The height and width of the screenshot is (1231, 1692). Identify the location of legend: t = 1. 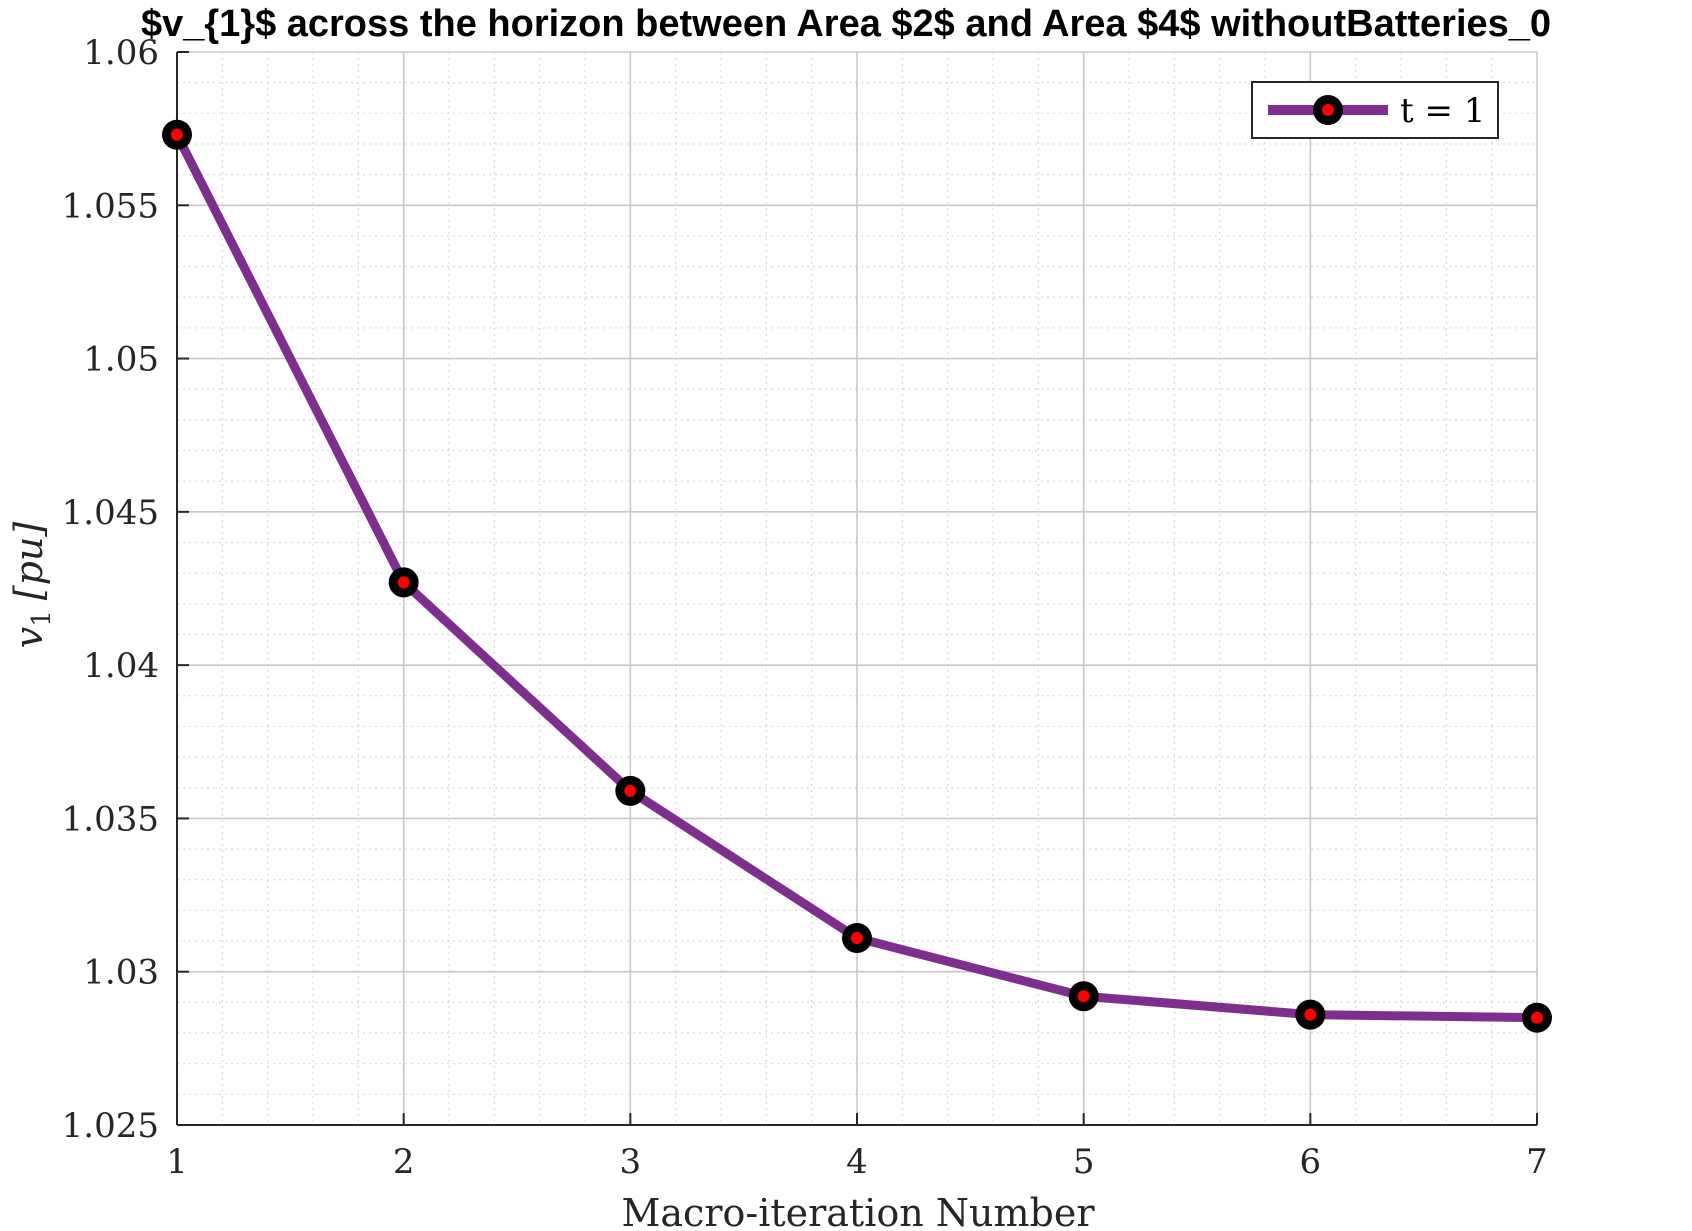
(1375, 110).